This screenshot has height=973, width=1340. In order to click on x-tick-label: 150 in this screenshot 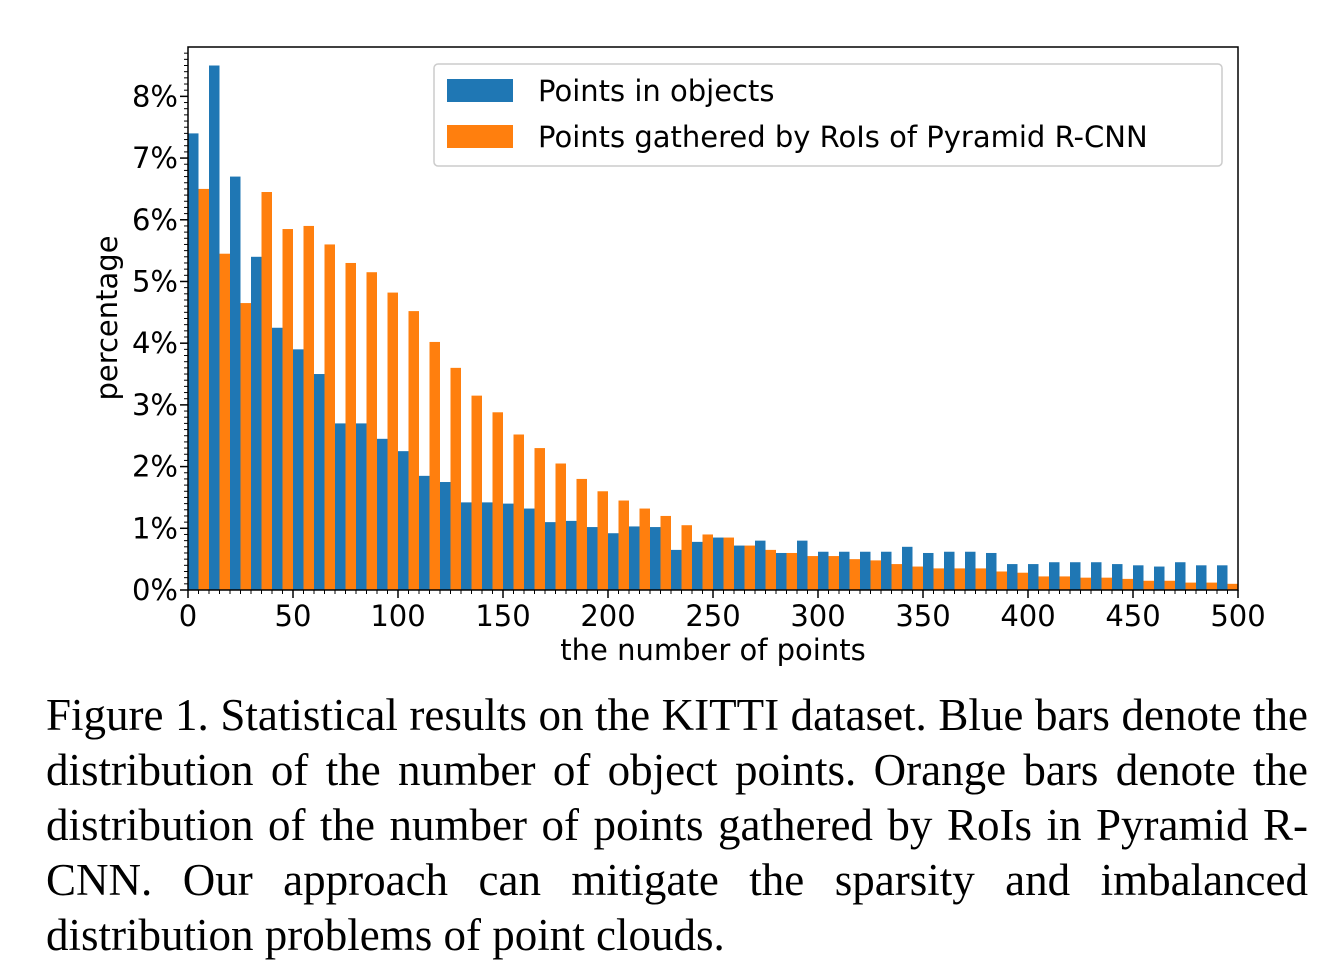, I will do `click(502, 616)`.